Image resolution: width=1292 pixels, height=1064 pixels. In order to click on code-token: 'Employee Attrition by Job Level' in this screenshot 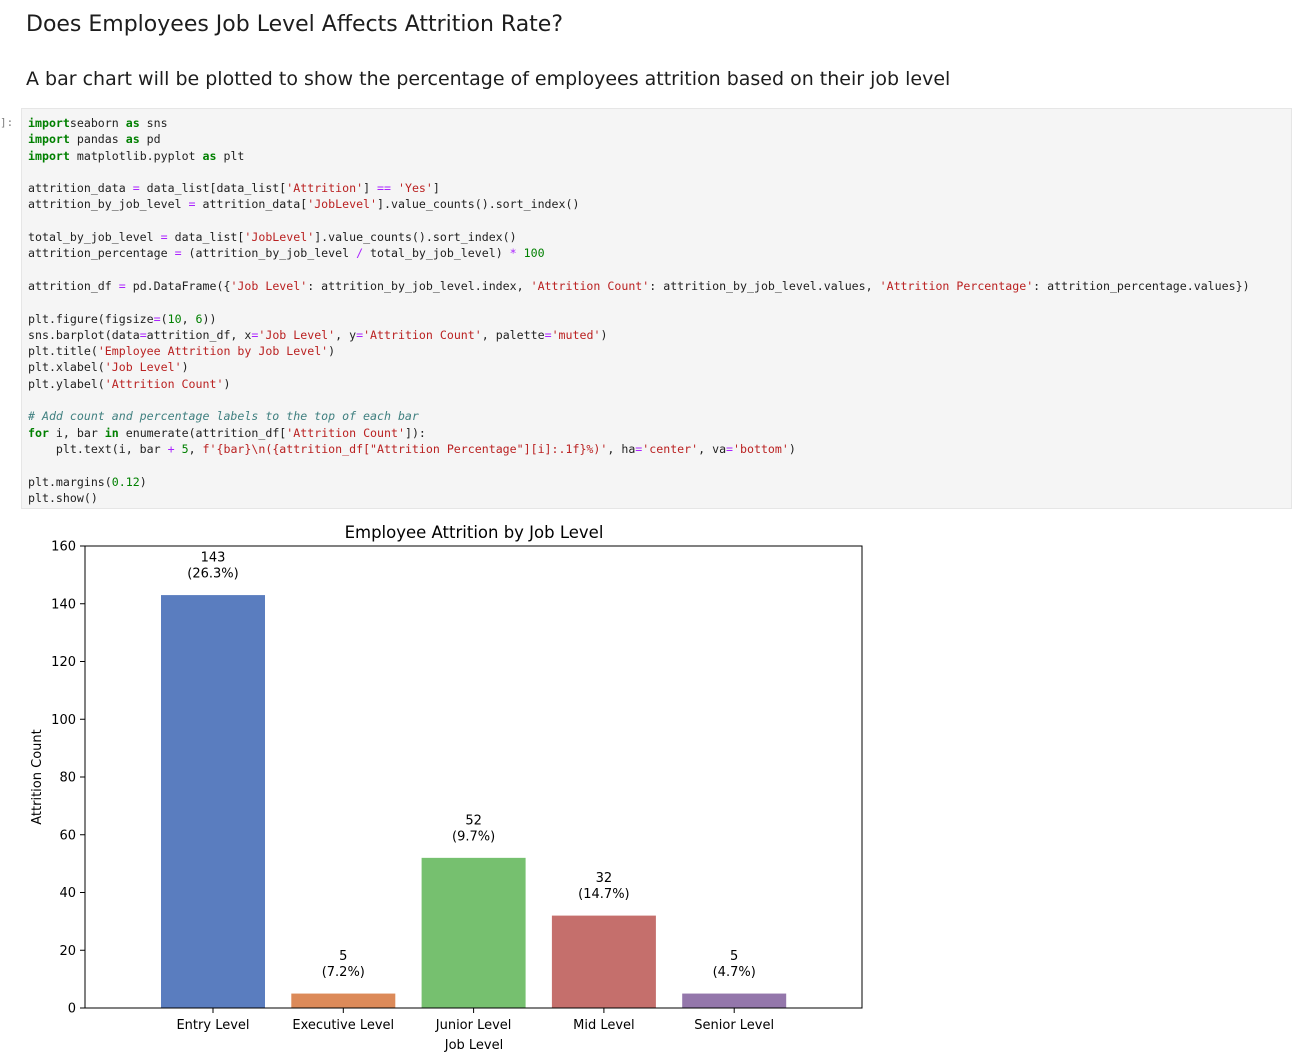, I will do `click(213, 351)`.